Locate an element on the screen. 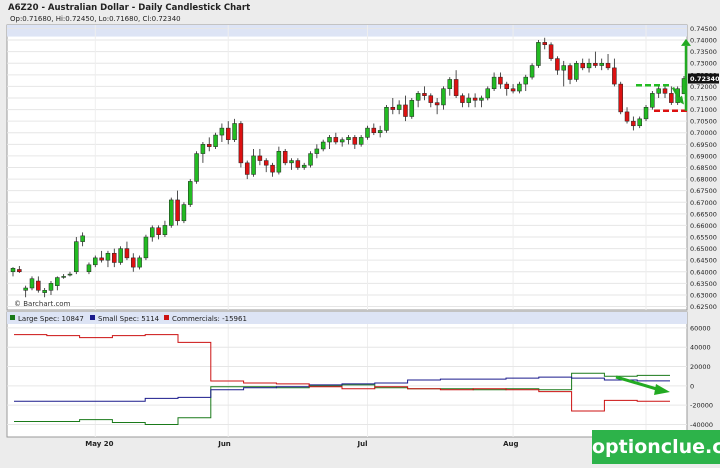 This screenshot has height=468, width=720. legend-large-spec: Large Spec: 10847 is located at coordinates (51, 319).